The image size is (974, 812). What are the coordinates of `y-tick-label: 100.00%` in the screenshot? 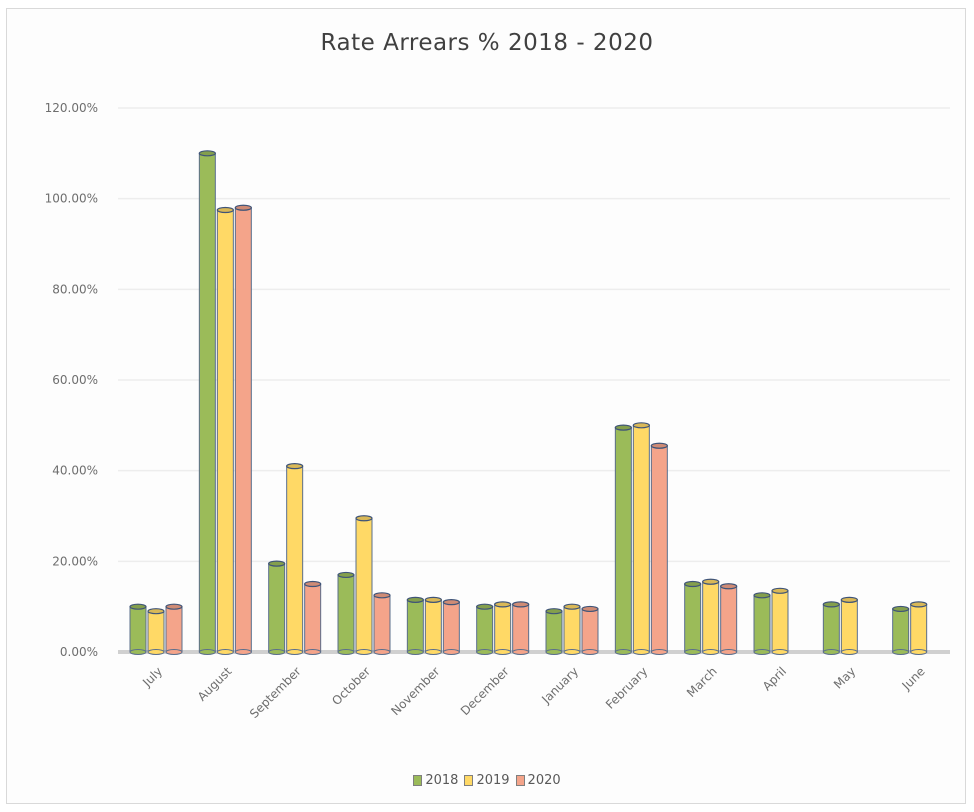 It's located at (71, 199).